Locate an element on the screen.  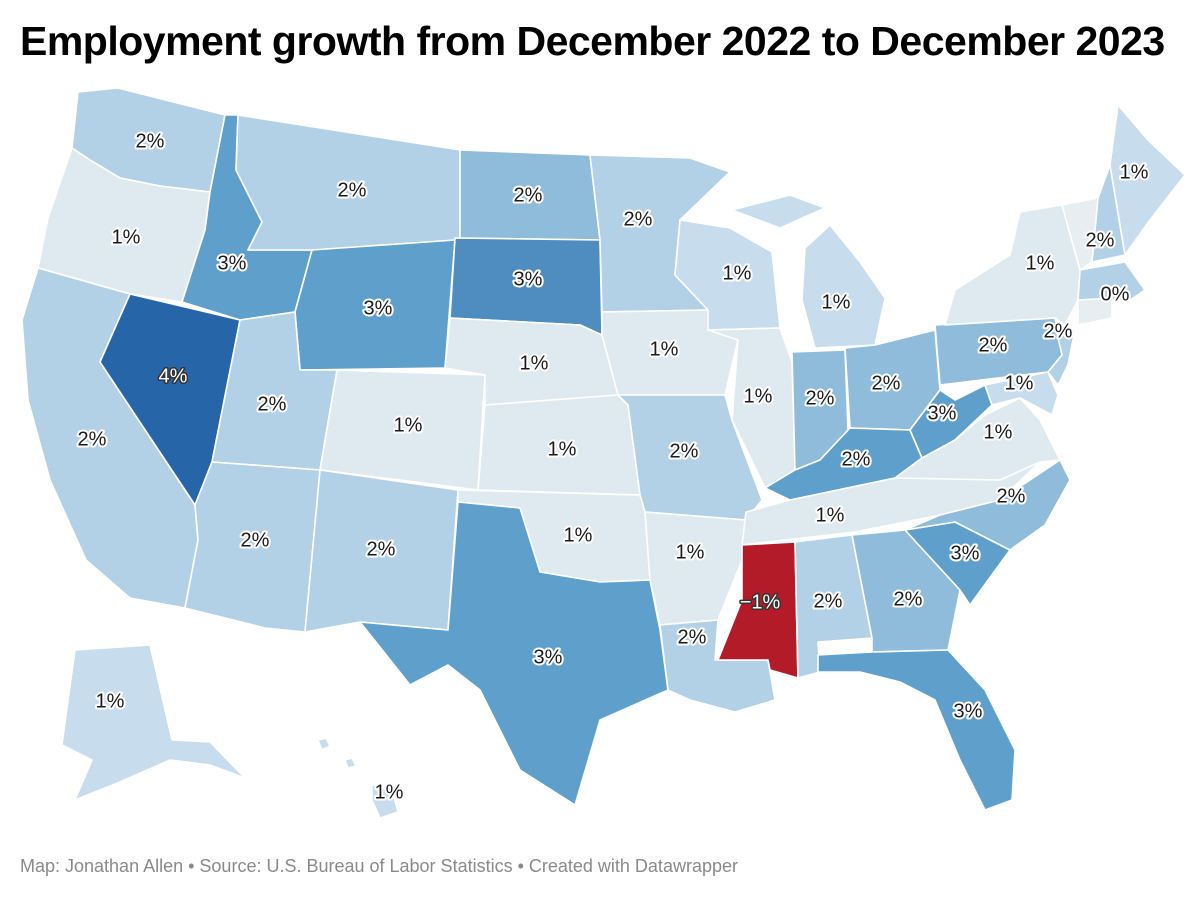
state-ar is located at coordinates (695, 568).